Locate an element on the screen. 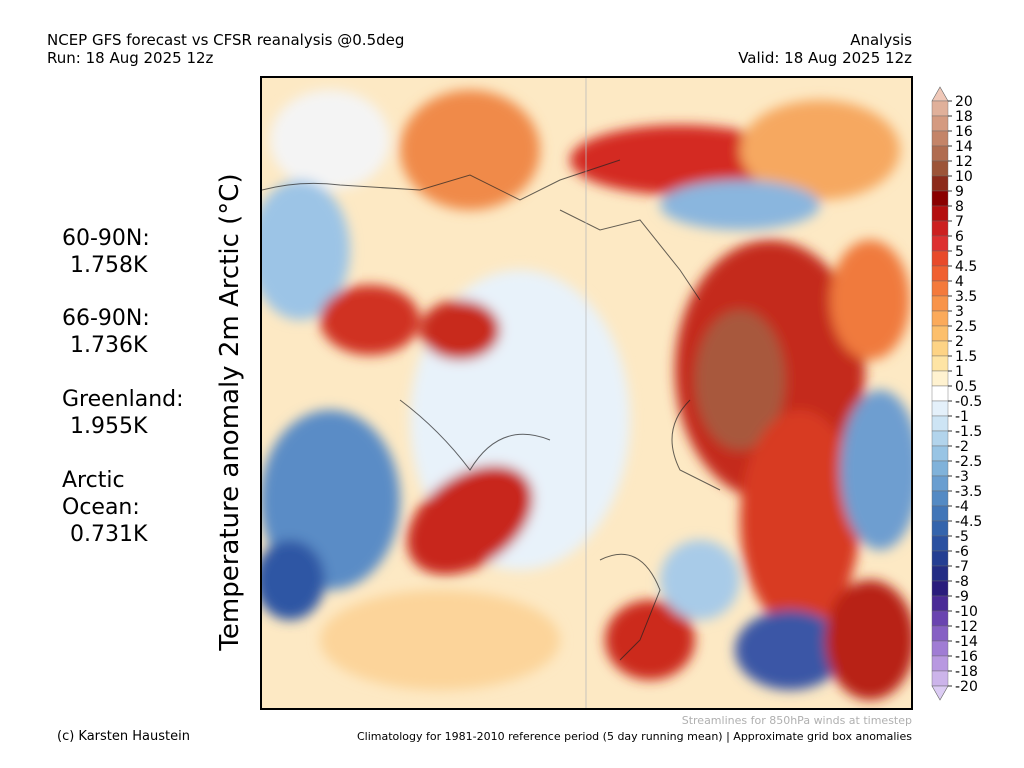 The image size is (1024, 768). colorbar-label: -5 is located at coordinates (962, 537).